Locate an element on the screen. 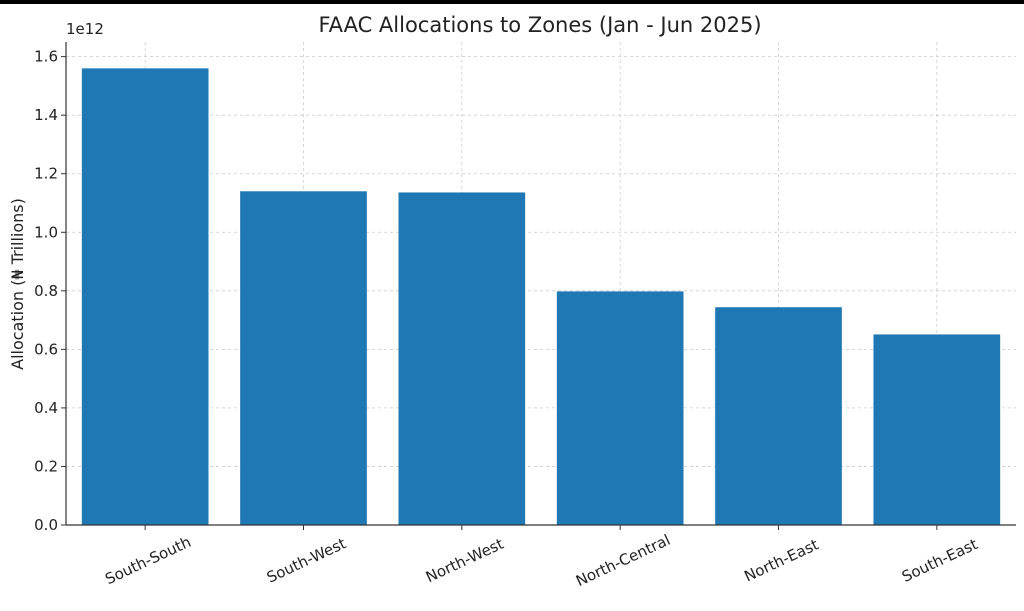 The width and height of the screenshot is (1024, 611). y-tick-label: 1.2 is located at coordinates (46, 174).